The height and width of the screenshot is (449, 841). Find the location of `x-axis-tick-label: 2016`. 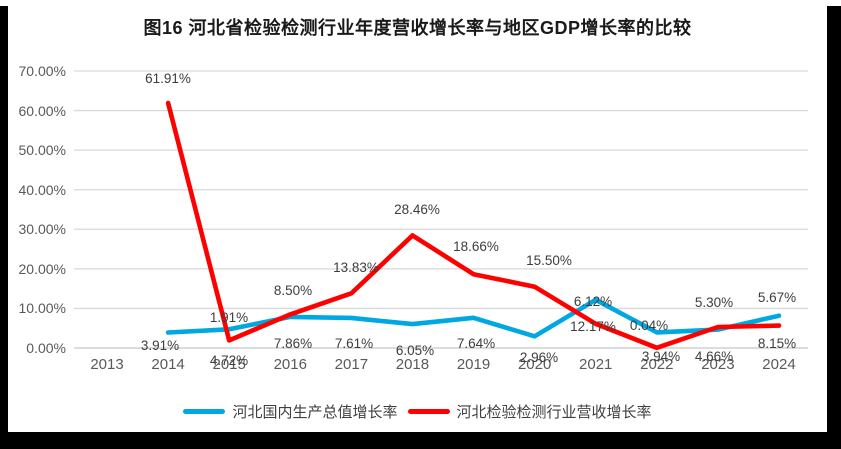

x-axis-tick-label: 2016 is located at coordinates (290, 364).